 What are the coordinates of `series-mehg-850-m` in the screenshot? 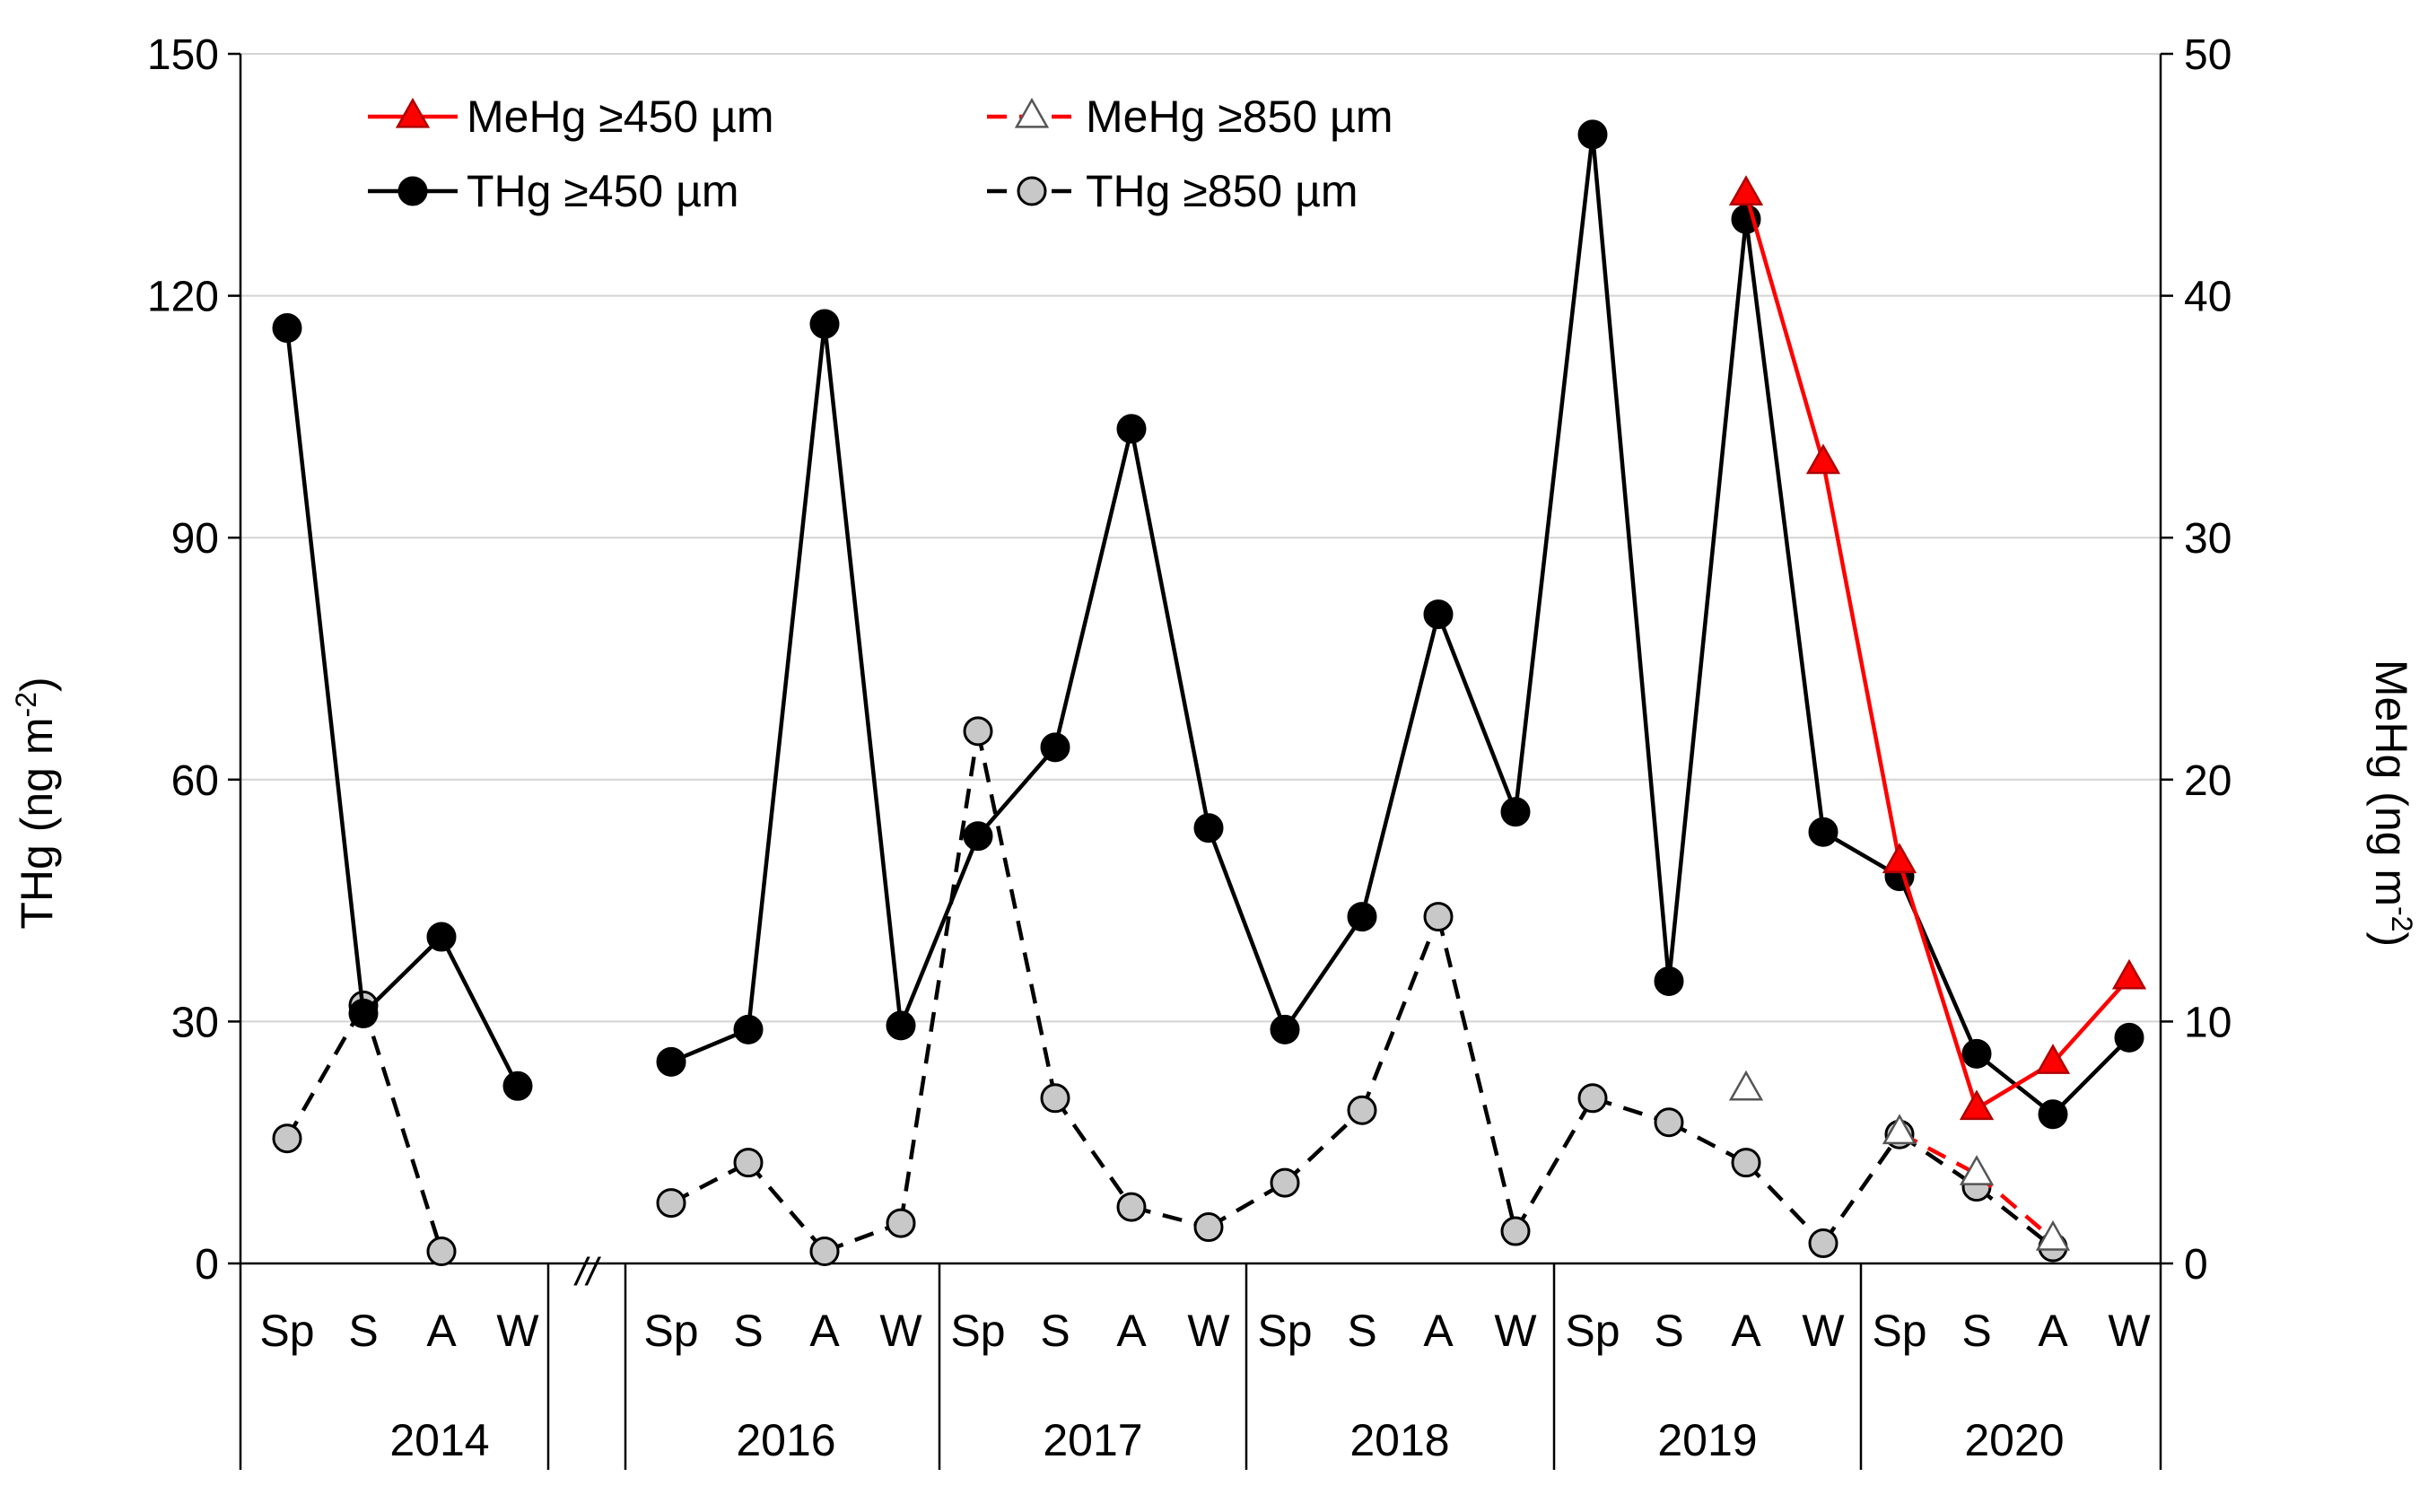 It's located at (1899, 1160).